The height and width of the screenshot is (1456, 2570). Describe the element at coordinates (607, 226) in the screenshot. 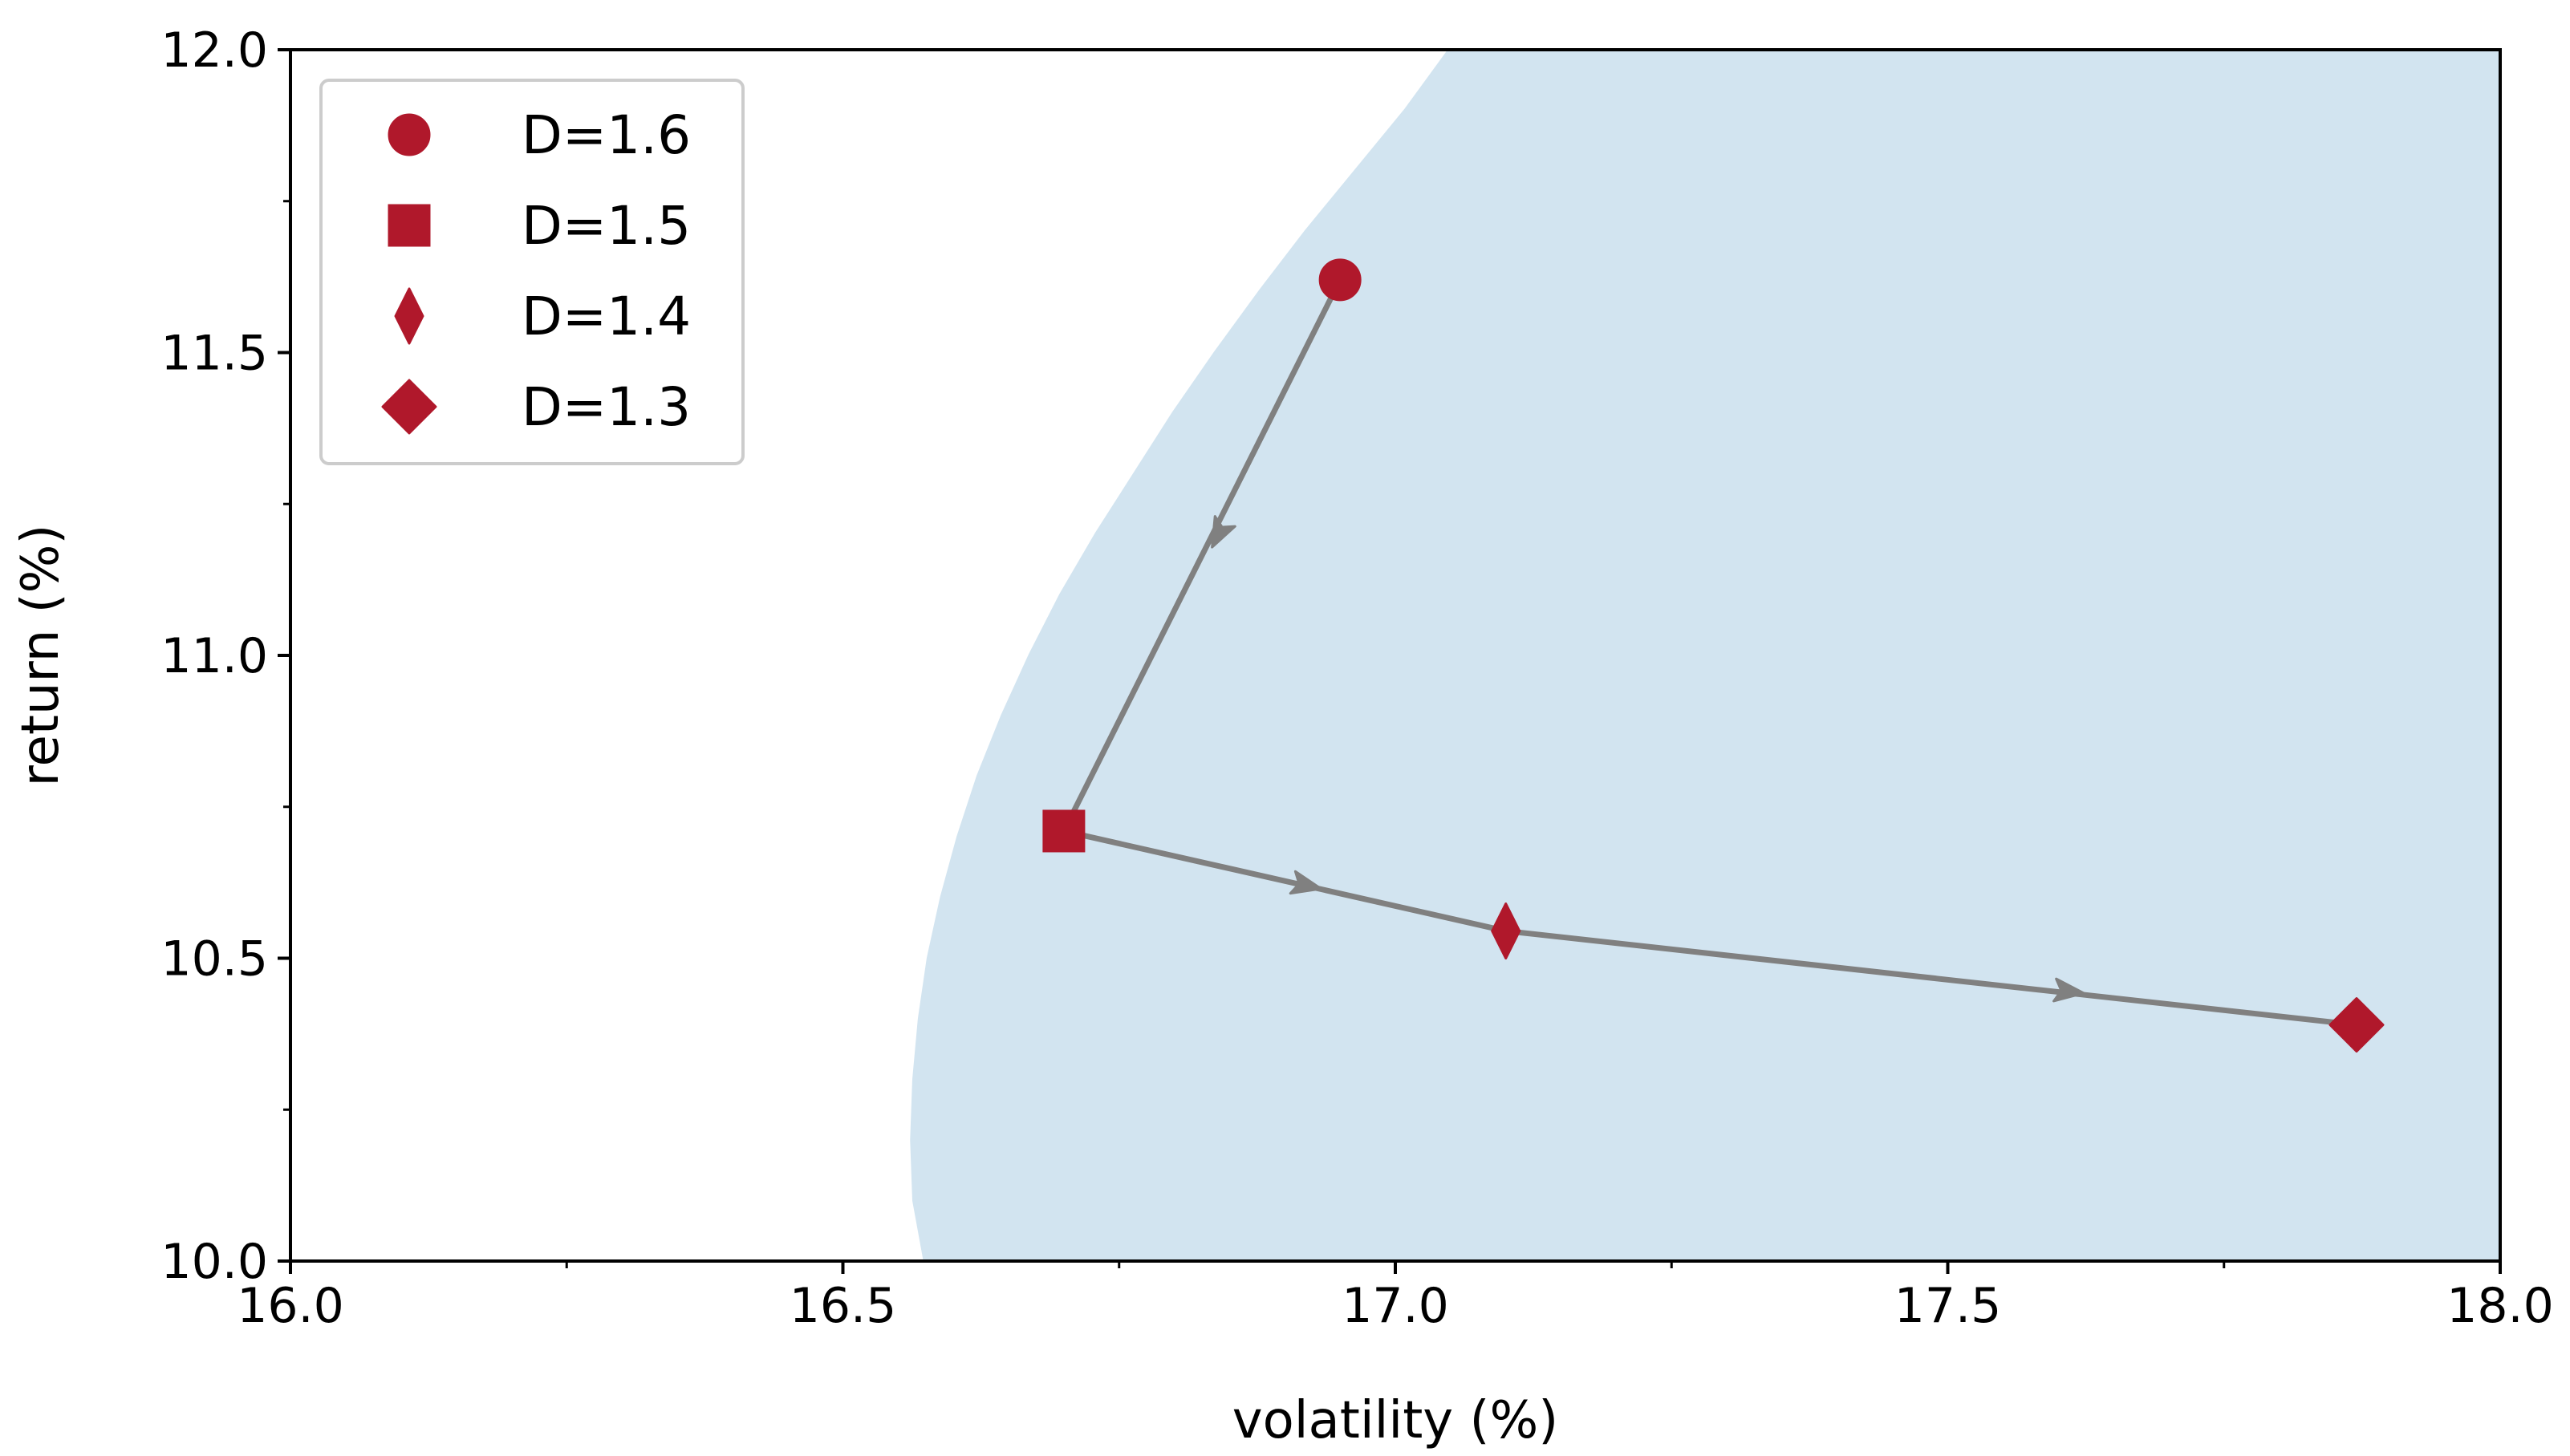

I see `legend-label: D=1.5` at that location.